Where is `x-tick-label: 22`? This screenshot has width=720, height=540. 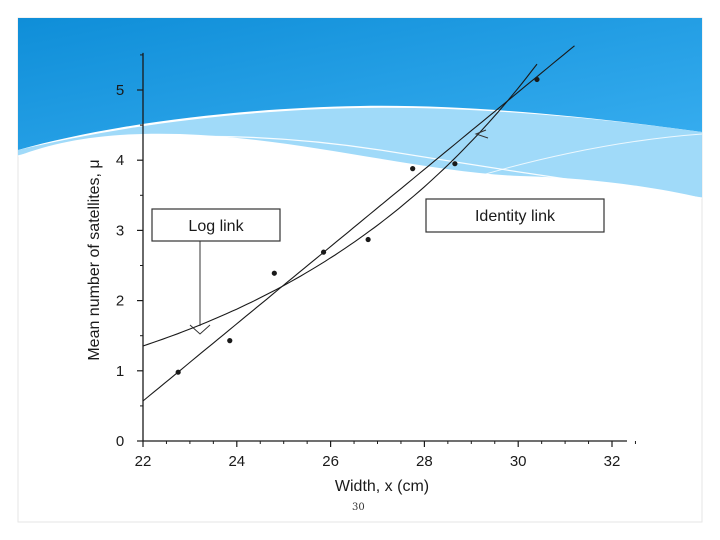
x-tick-label: 22 is located at coordinates (143, 461).